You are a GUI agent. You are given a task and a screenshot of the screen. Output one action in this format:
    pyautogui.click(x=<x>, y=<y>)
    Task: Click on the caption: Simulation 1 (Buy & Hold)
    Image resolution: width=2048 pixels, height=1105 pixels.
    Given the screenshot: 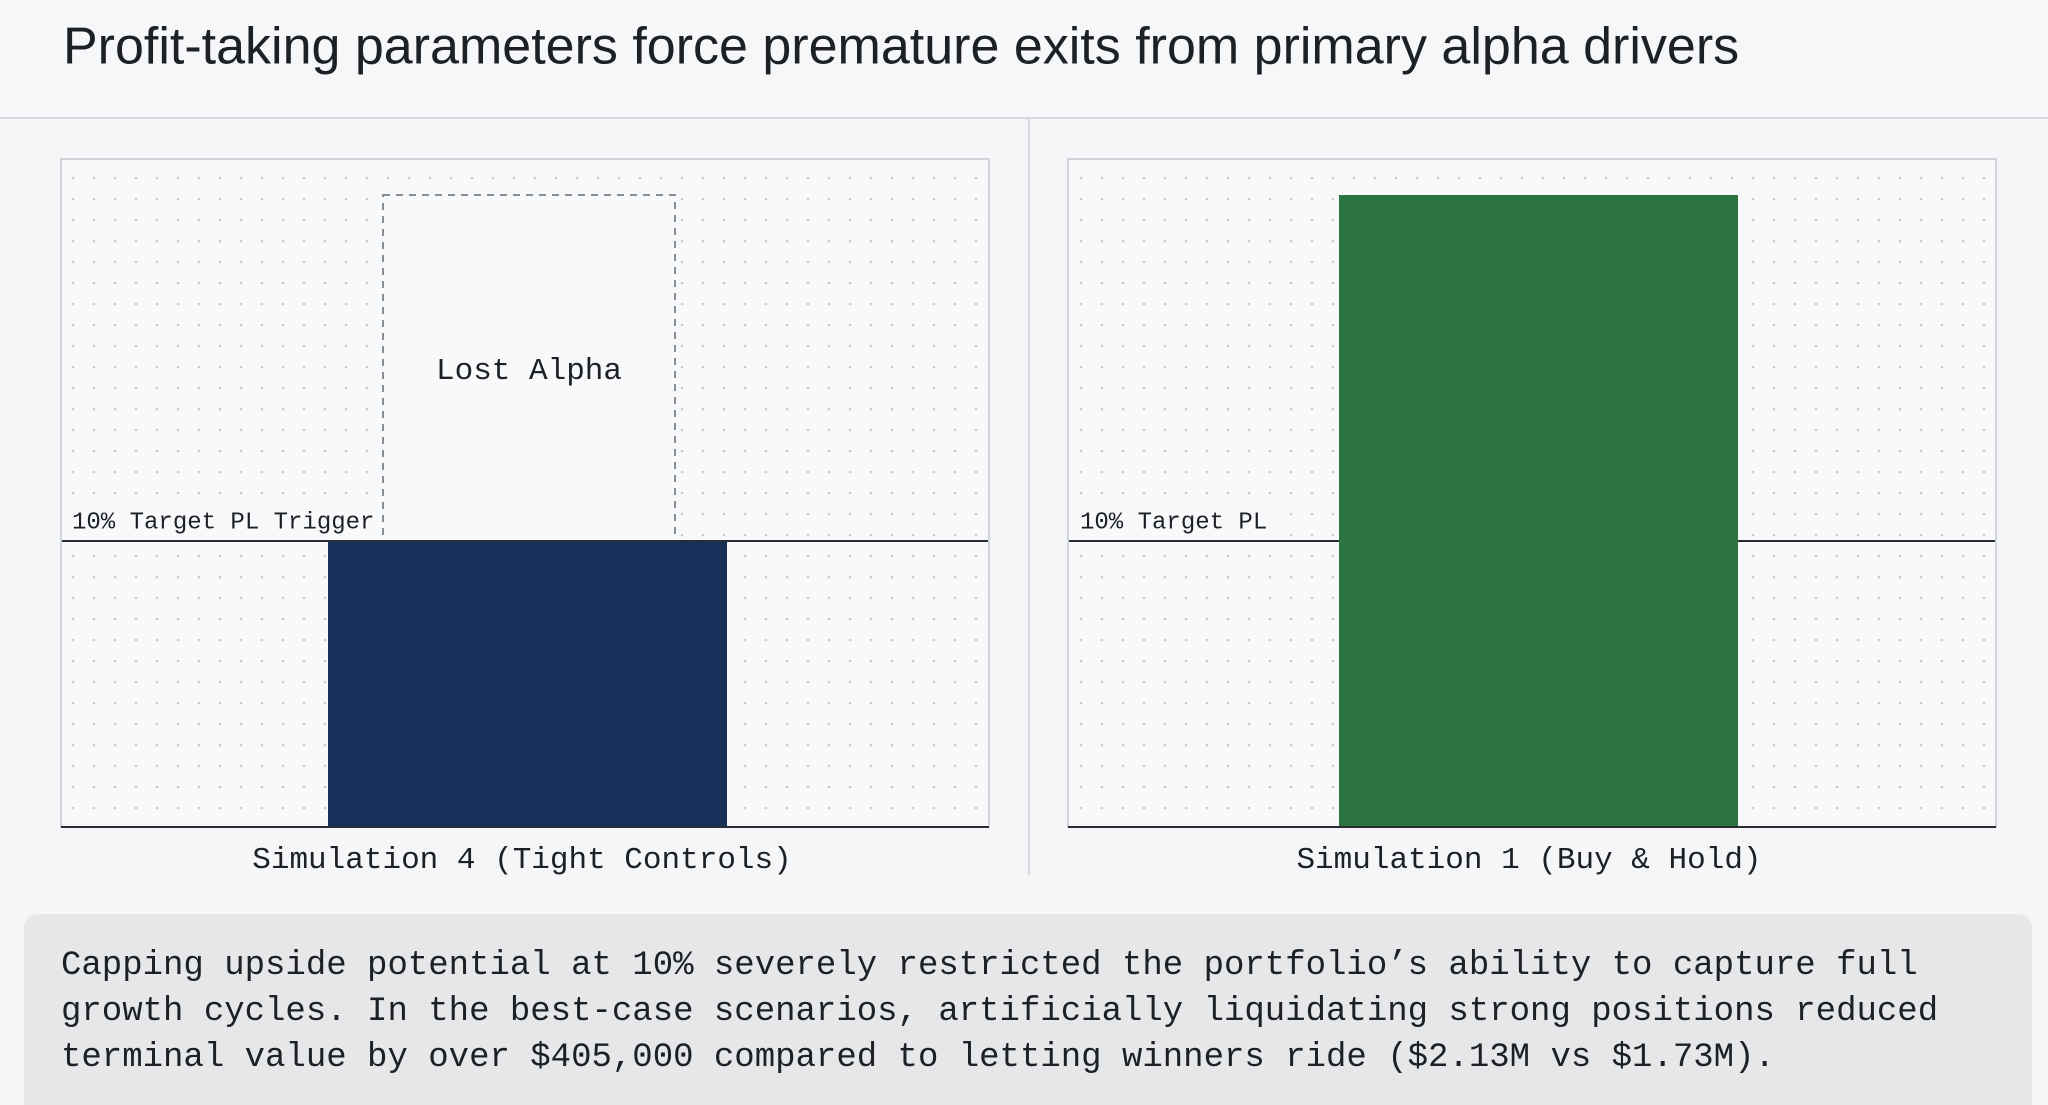 What is the action you would take?
    pyautogui.click(x=1528, y=860)
    